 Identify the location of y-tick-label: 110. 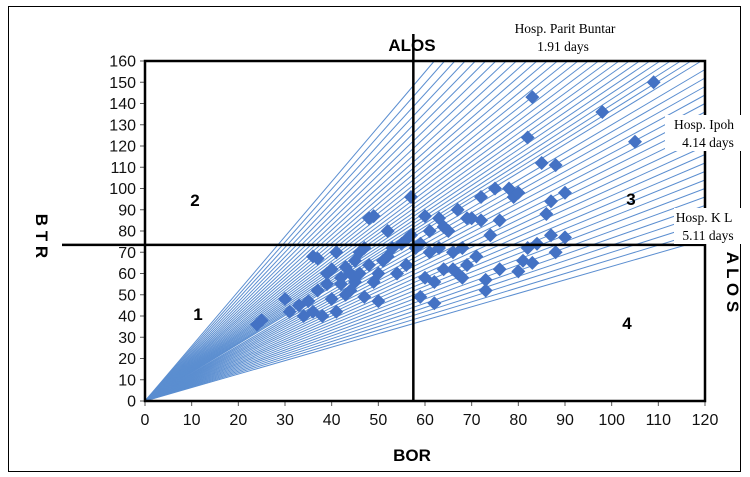
(123, 168).